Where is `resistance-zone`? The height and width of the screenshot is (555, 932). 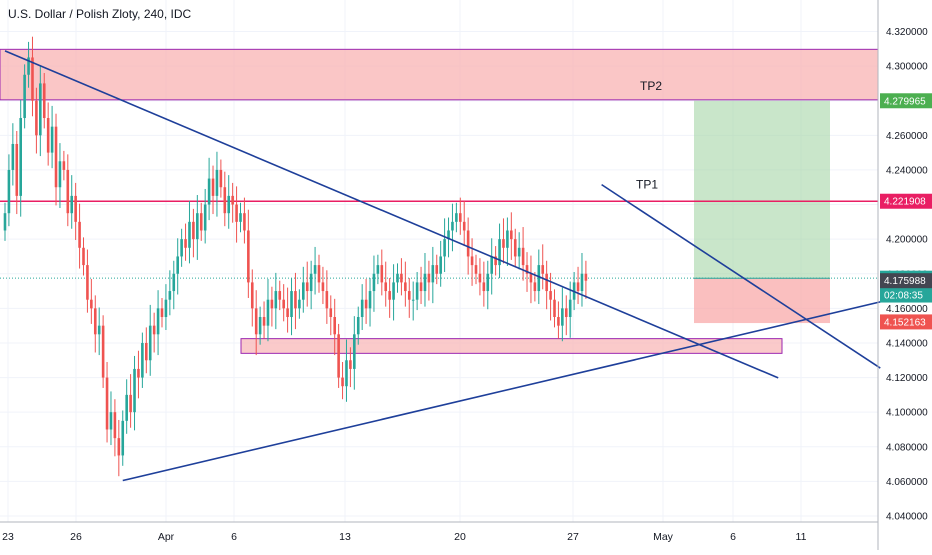 resistance-zone is located at coordinates (439, 74).